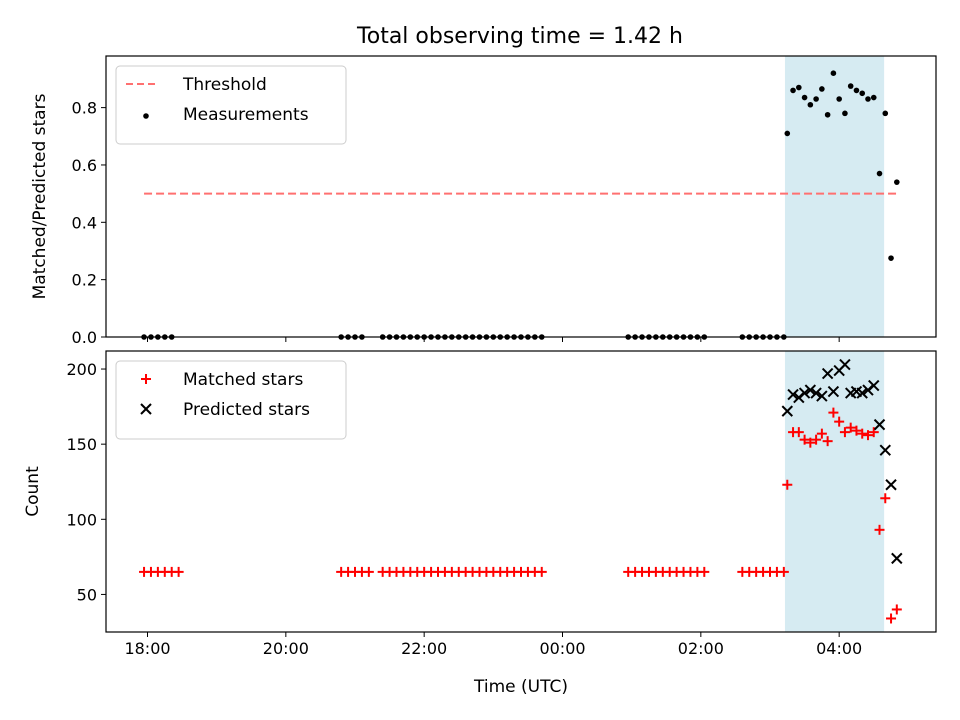 Image resolution: width=960 pixels, height=720 pixels. What do you see at coordinates (246, 115) in the screenshot?
I see `legend-label: Measurements` at bounding box center [246, 115].